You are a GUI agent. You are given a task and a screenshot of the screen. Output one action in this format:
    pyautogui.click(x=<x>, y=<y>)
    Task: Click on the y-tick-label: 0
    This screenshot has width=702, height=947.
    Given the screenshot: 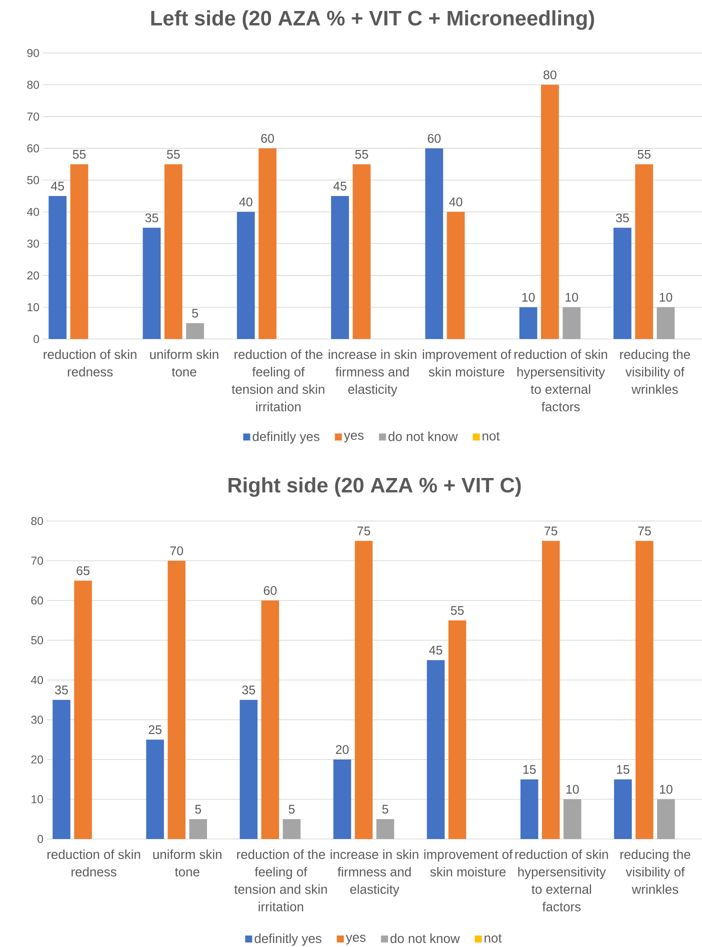 What is the action you would take?
    pyautogui.click(x=41, y=839)
    